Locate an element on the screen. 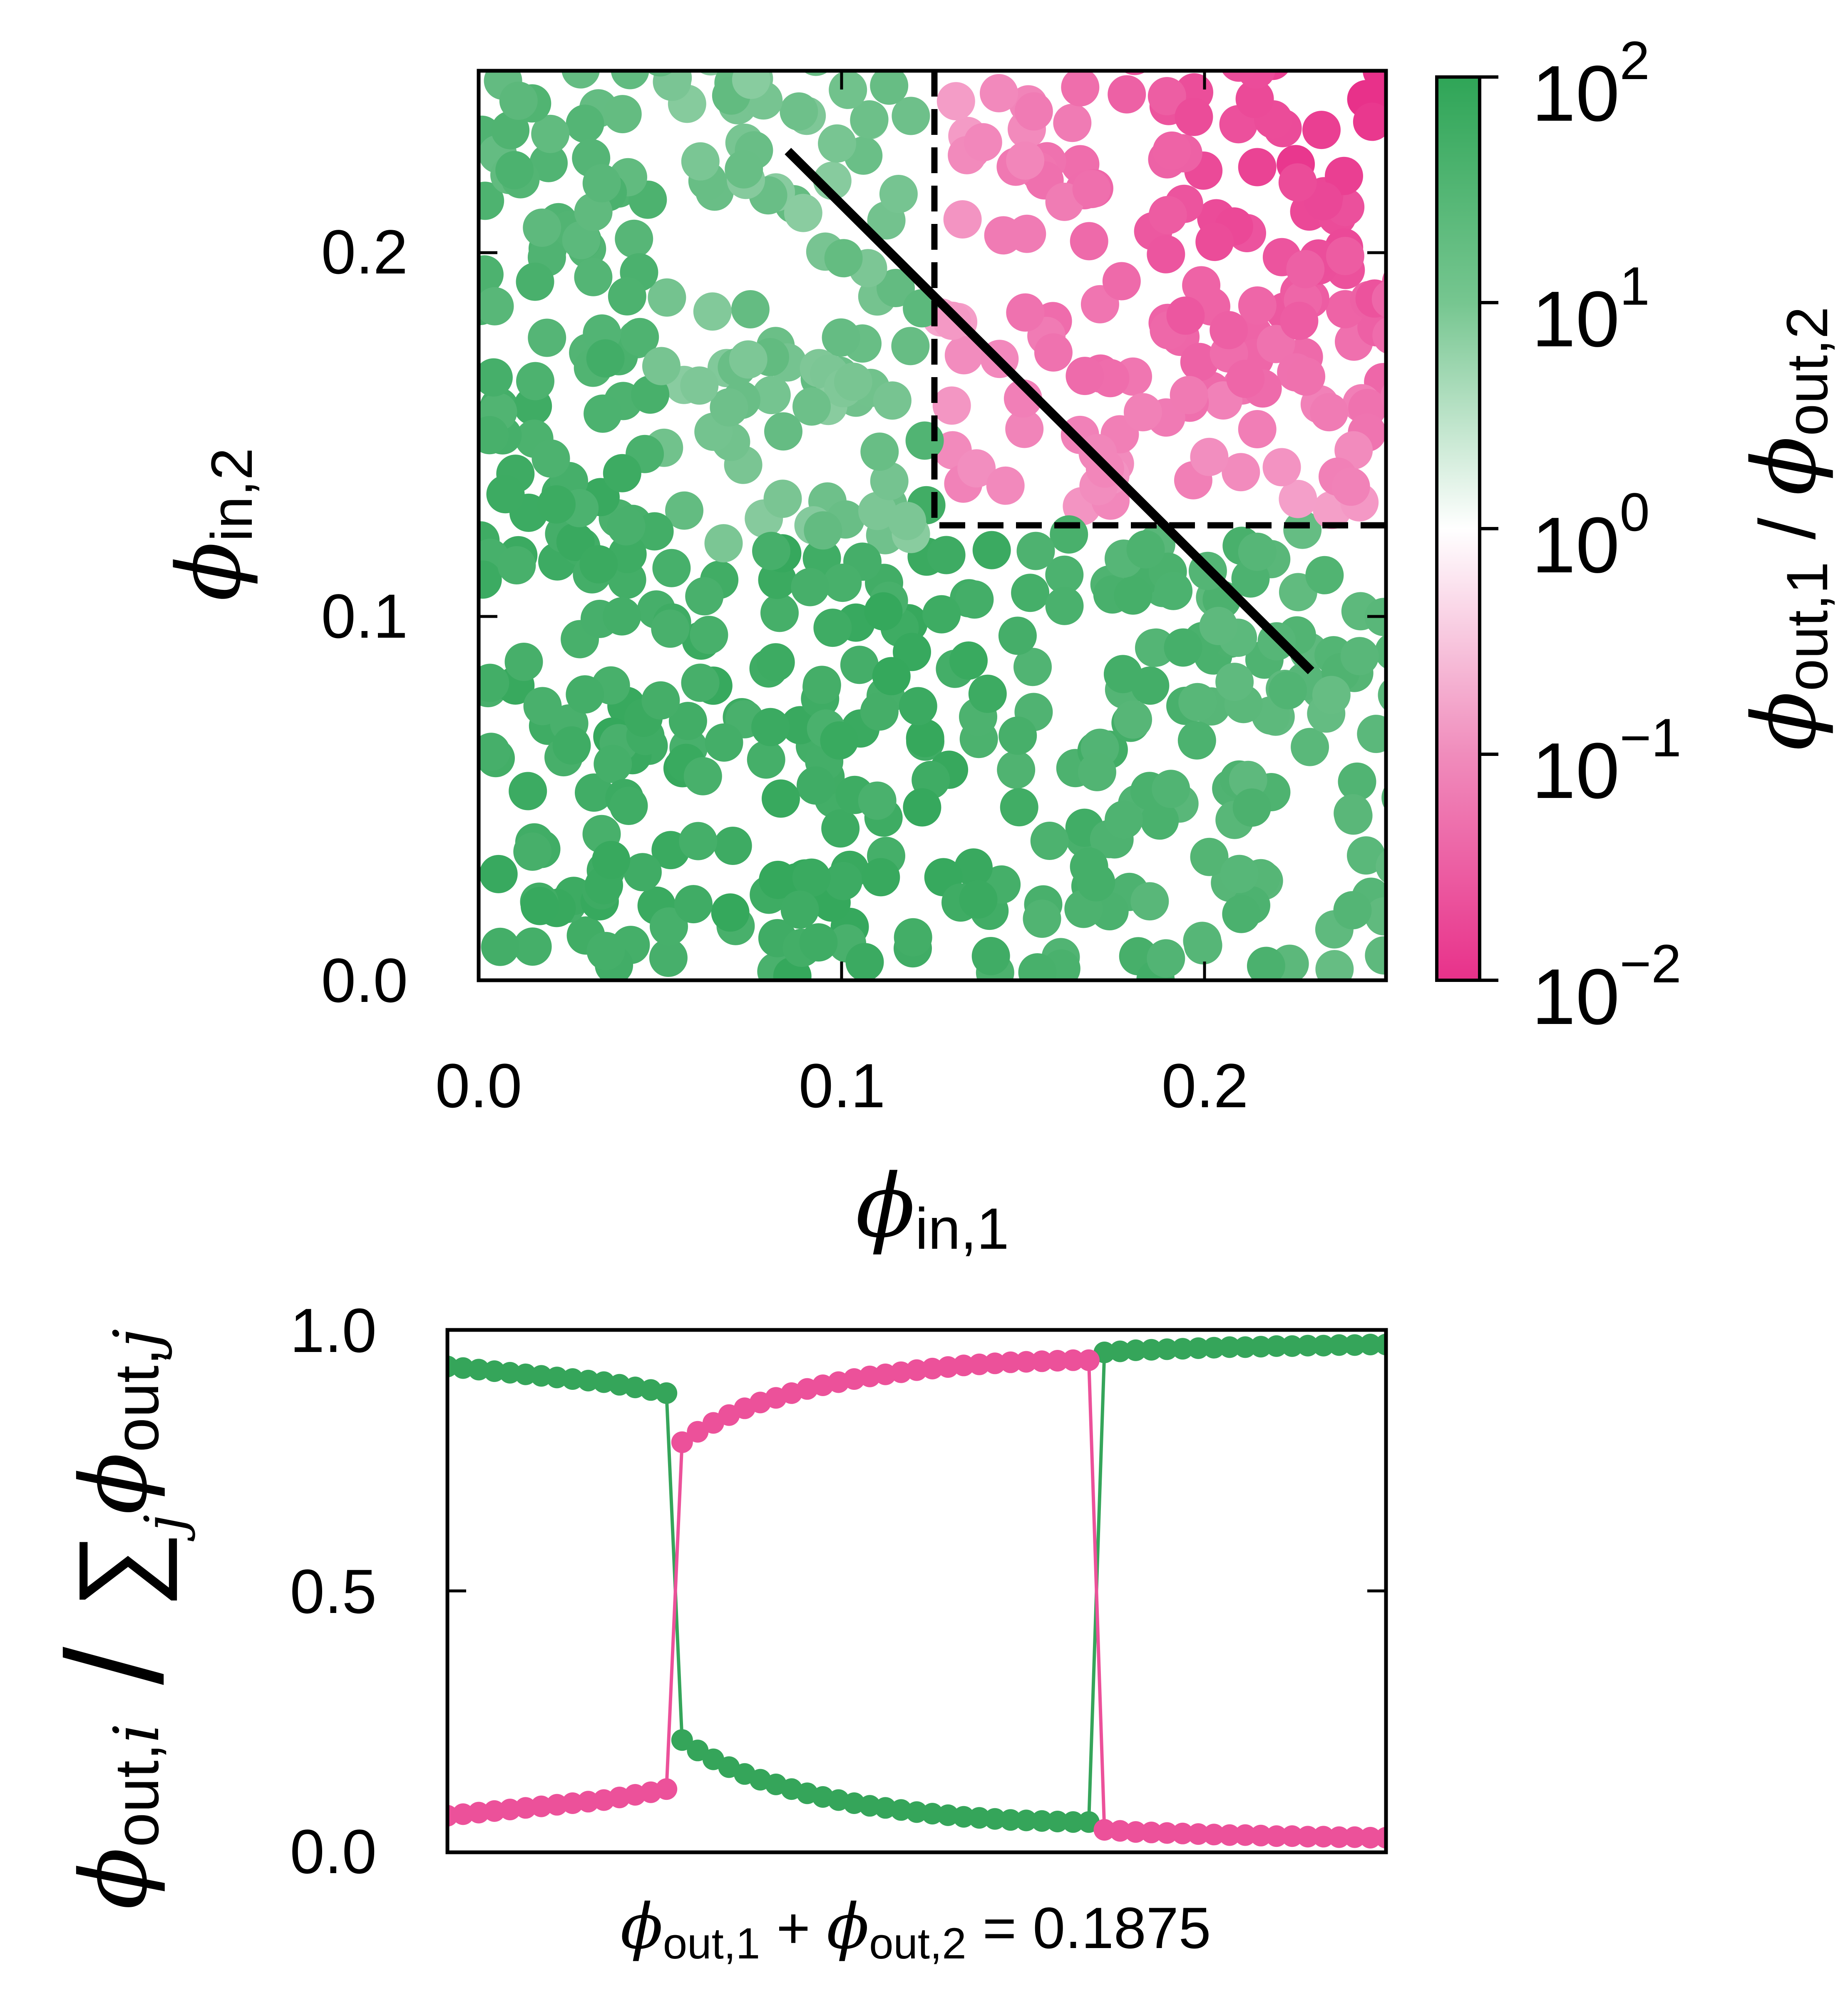 The image size is (1848, 1998). colorbar-tick-label: 10⁰ is located at coordinates (1591, 535).